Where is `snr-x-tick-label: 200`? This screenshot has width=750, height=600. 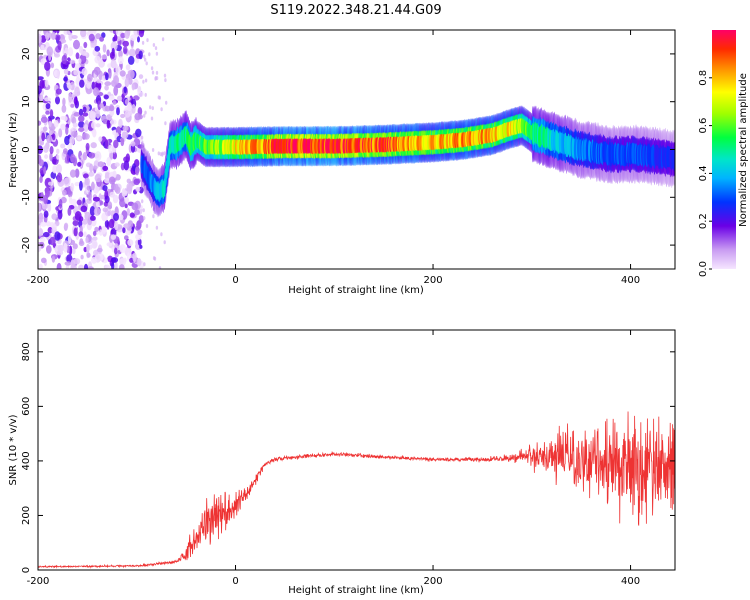 snr-x-tick-label: 200 is located at coordinates (432, 581).